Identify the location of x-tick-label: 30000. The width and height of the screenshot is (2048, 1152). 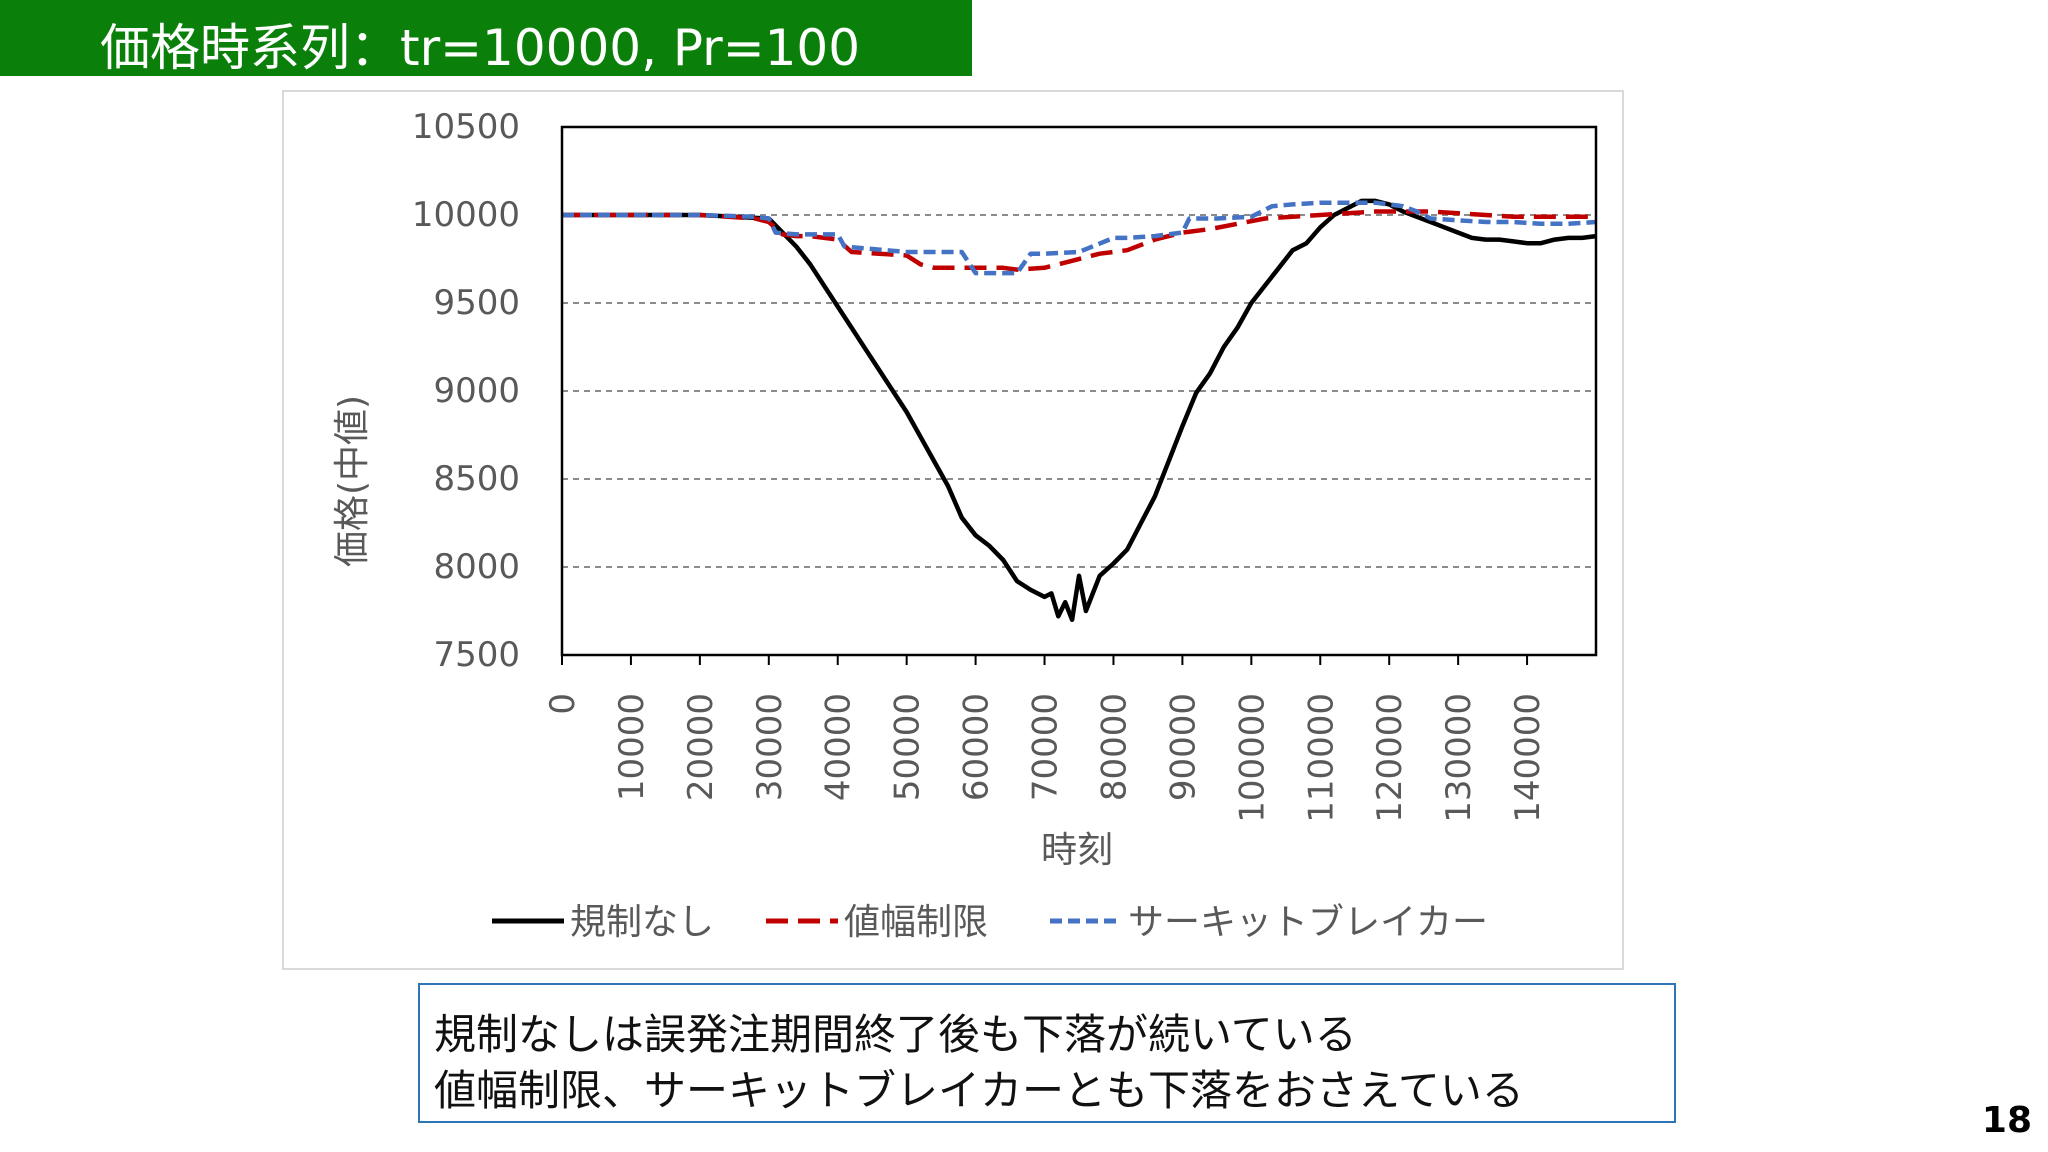
(770, 747).